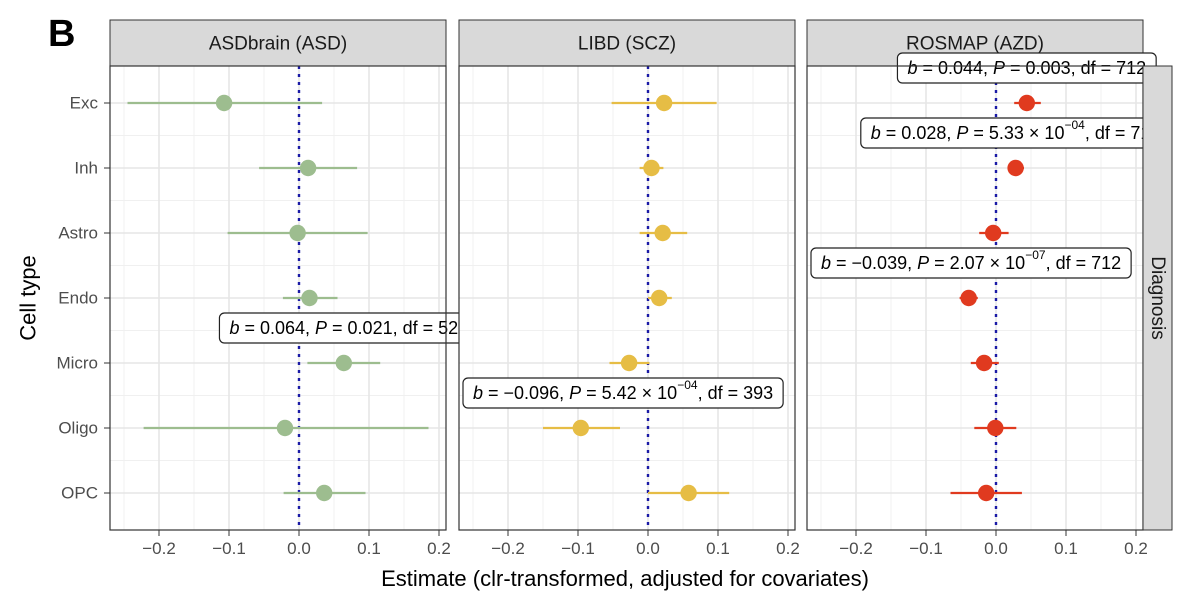  I want to click on stat-annotation: b = 0.028, P = 5.33 × 10−04, df = 712, so click(1016, 133).